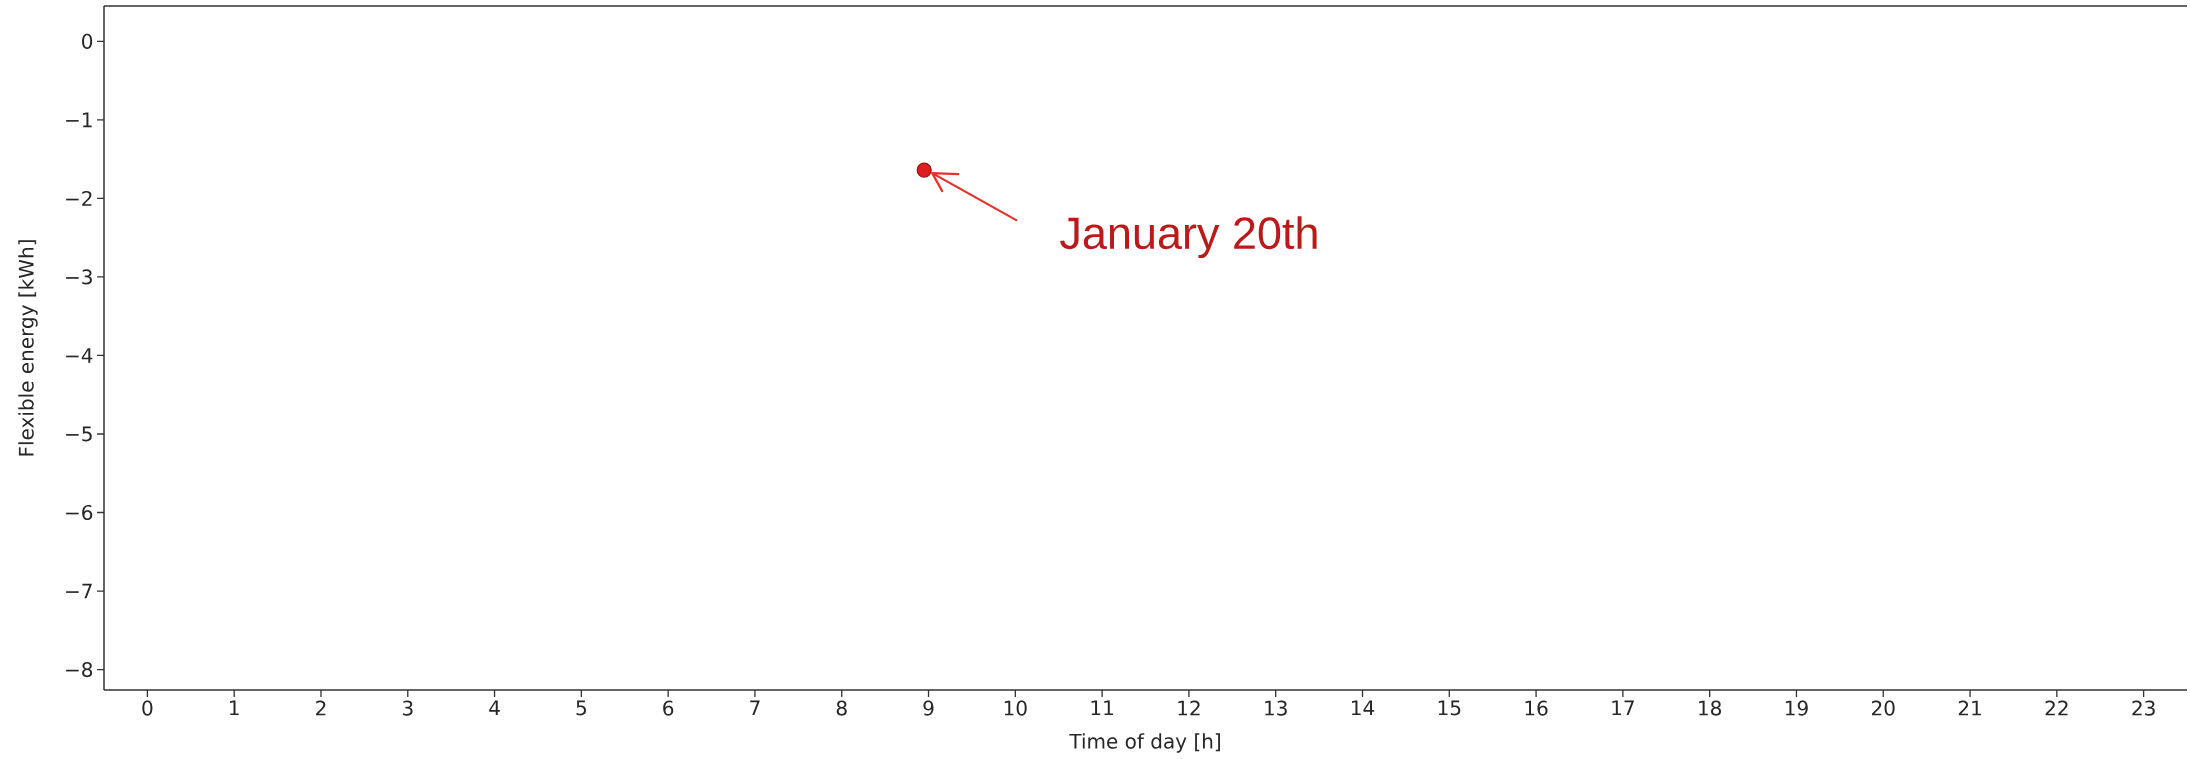 The height and width of the screenshot is (759, 2190). I want to click on x-tick-label: 21, so click(1969, 708).